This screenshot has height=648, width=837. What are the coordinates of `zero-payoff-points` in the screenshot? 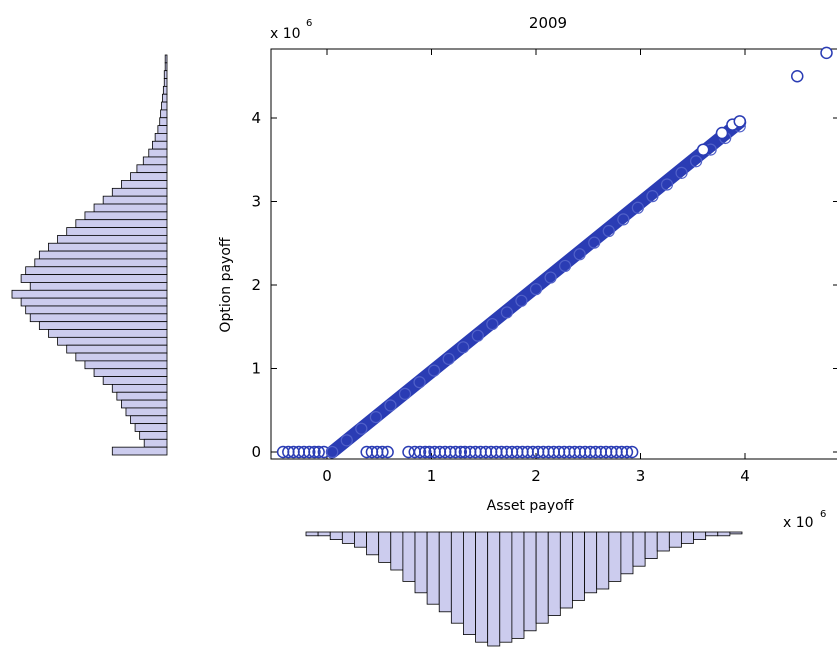 It's located at (457, 452).